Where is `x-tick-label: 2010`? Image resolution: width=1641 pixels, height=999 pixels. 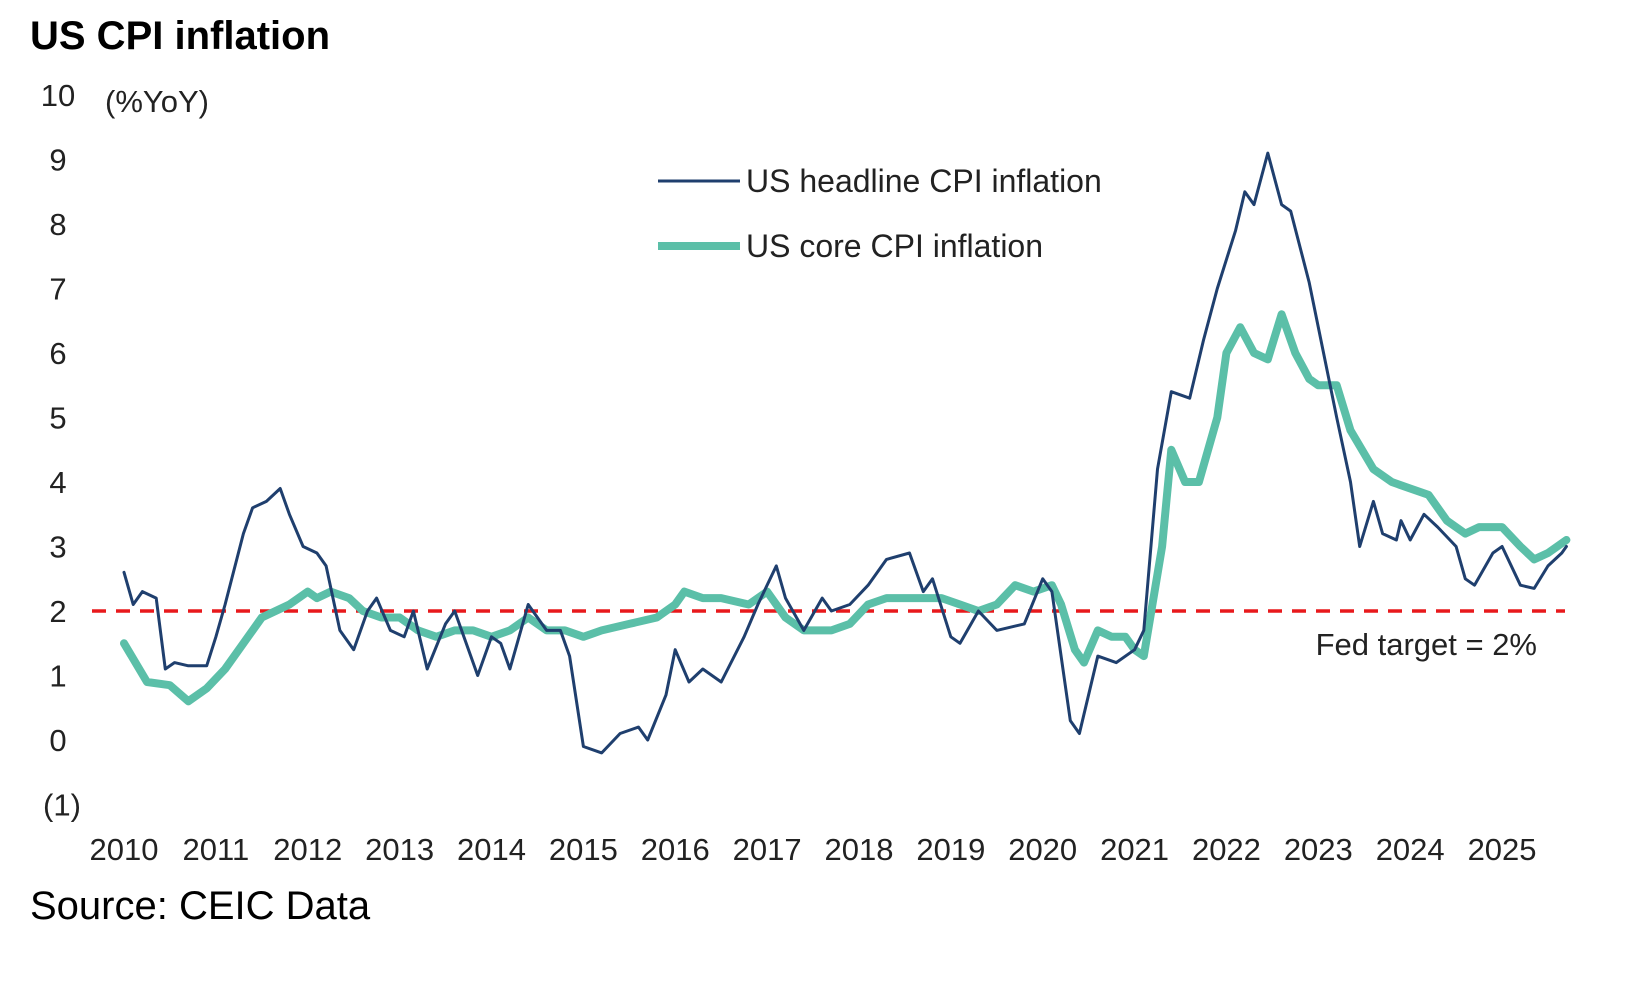 x-tick-label: 2010 is located at coordinates (124, 849).